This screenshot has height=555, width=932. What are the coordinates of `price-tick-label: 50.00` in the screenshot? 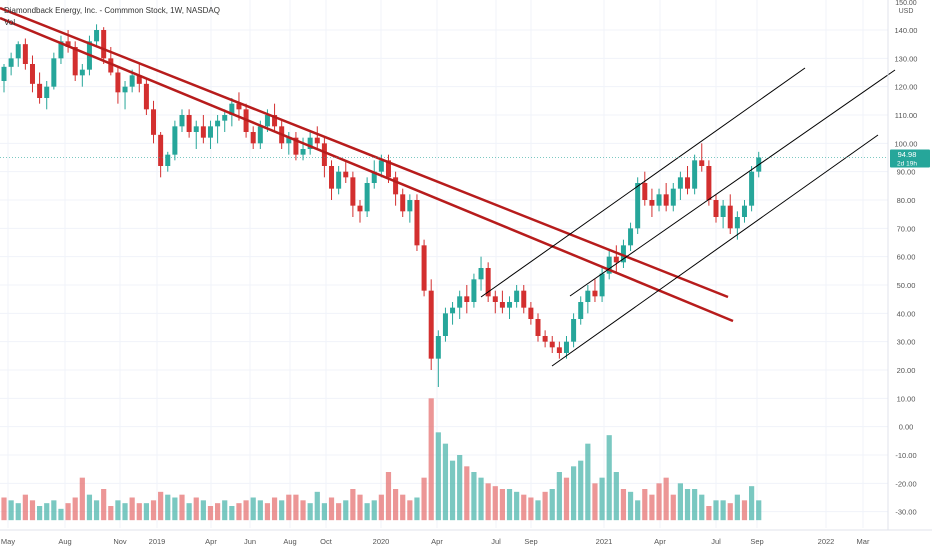 It's located at (906, 285).